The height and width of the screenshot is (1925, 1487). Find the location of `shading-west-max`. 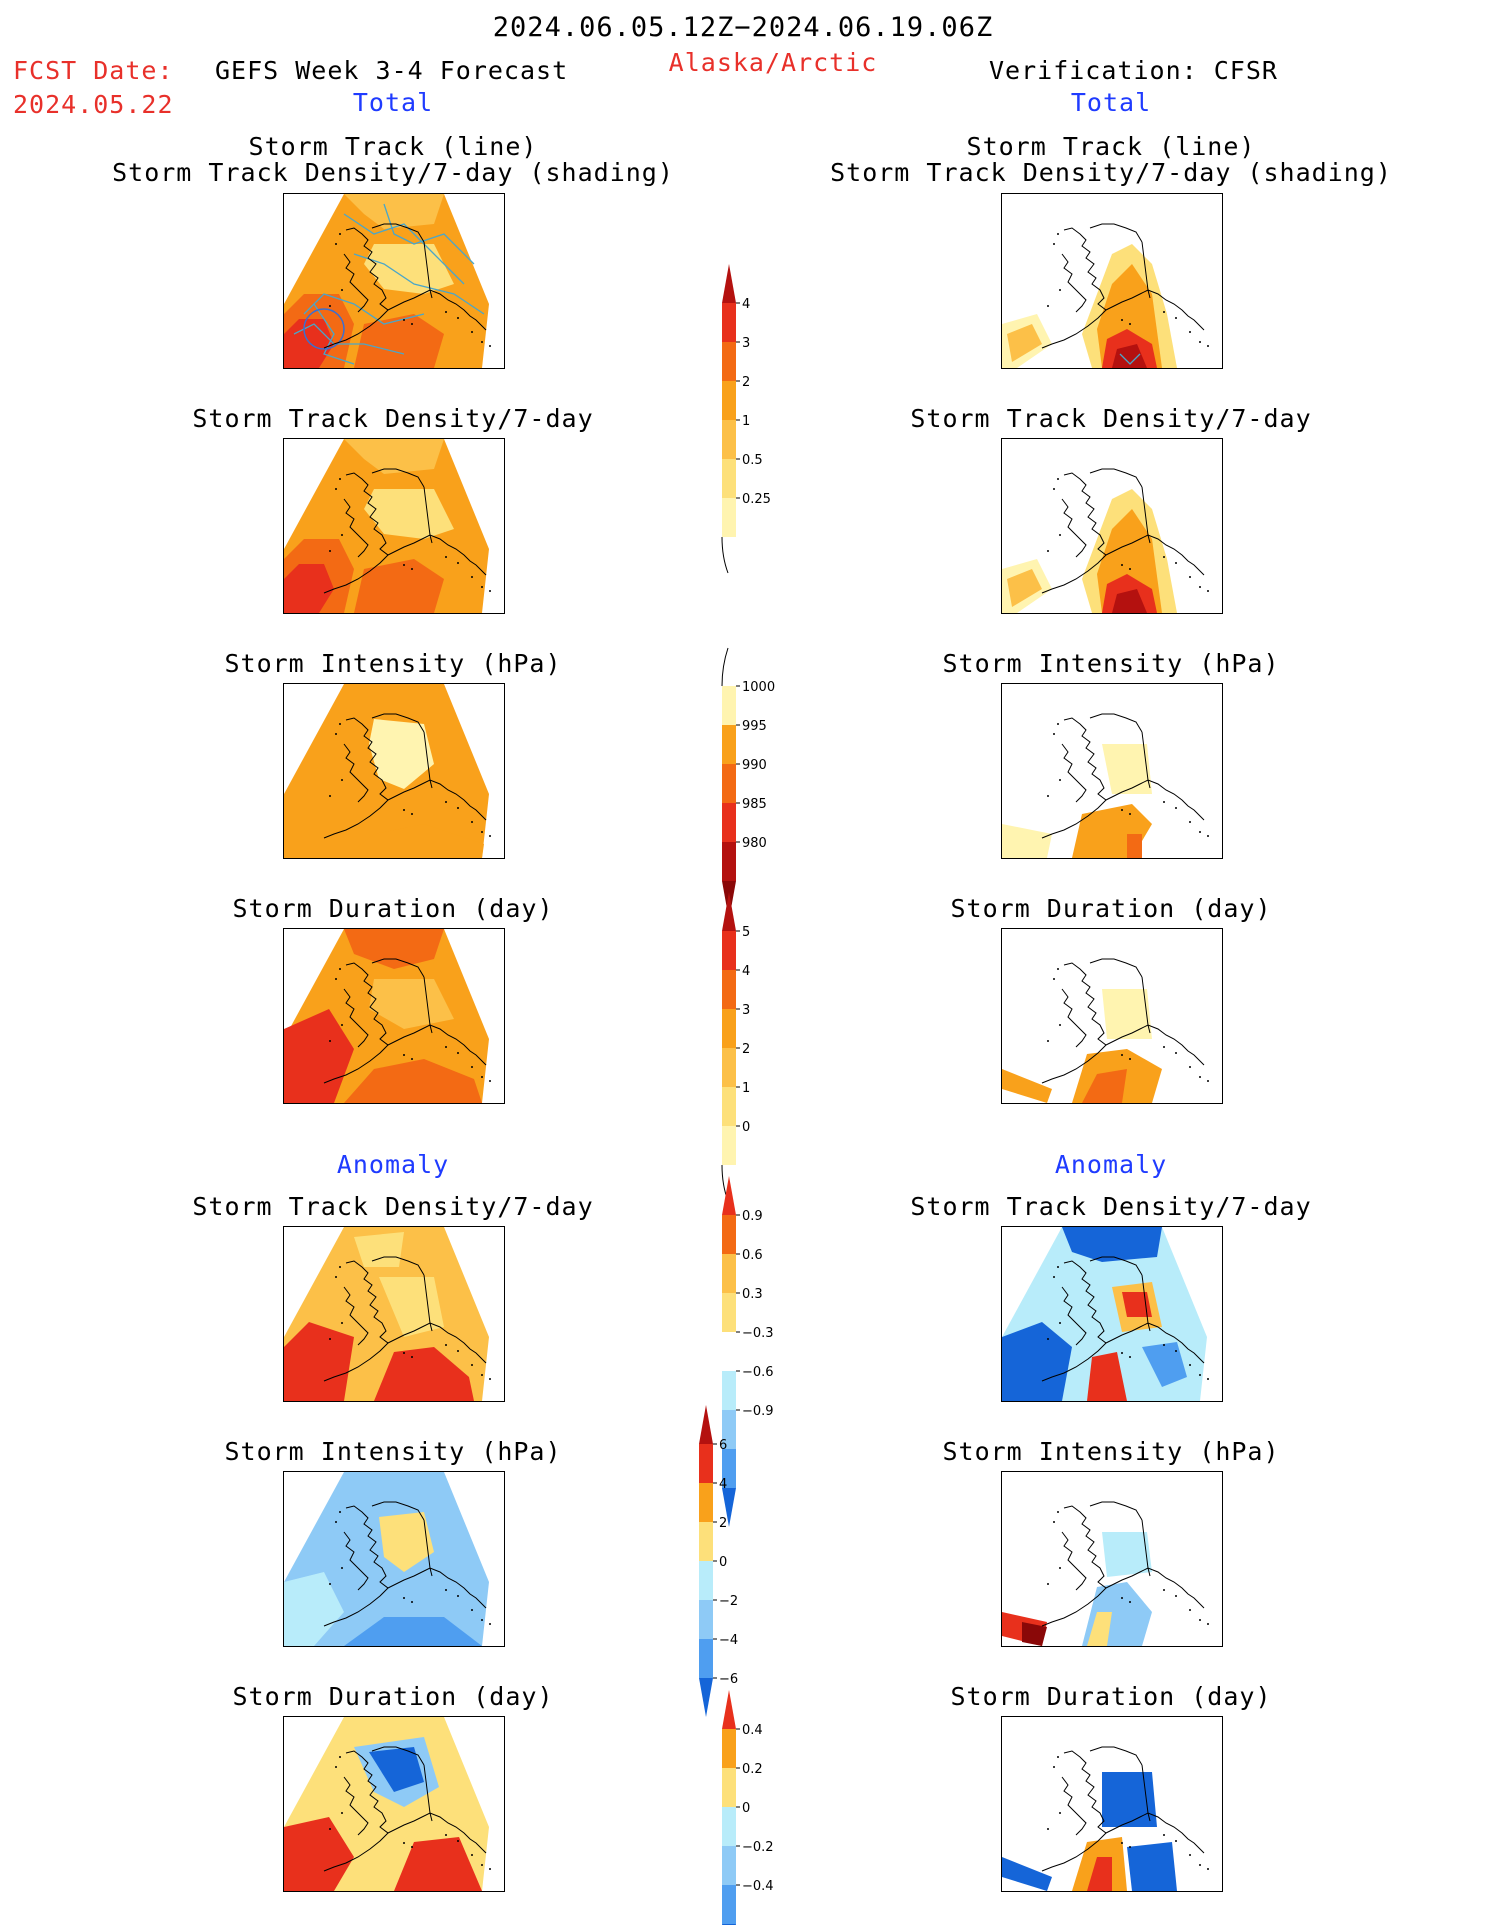

shading-west-max is located at coordinates (309, 588).